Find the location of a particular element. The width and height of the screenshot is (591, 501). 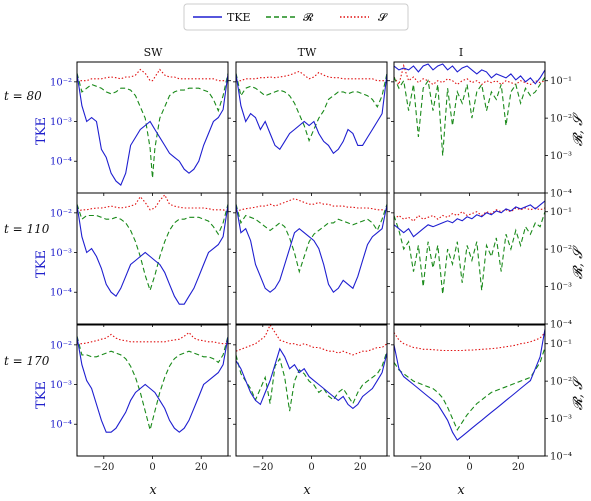

left-tick-label-r1c0-0: 10⁻² is located at coordinates (61, 213).